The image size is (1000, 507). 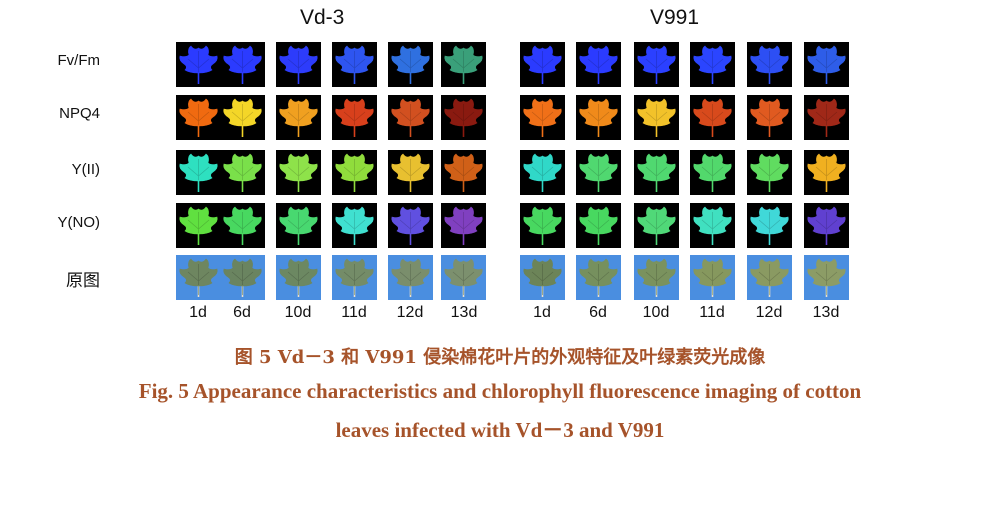 What do you see at coordinates (79, 222) in the screenshot?
I see `row-label-yno: Y(NO)` at bounding box center [79, 222].